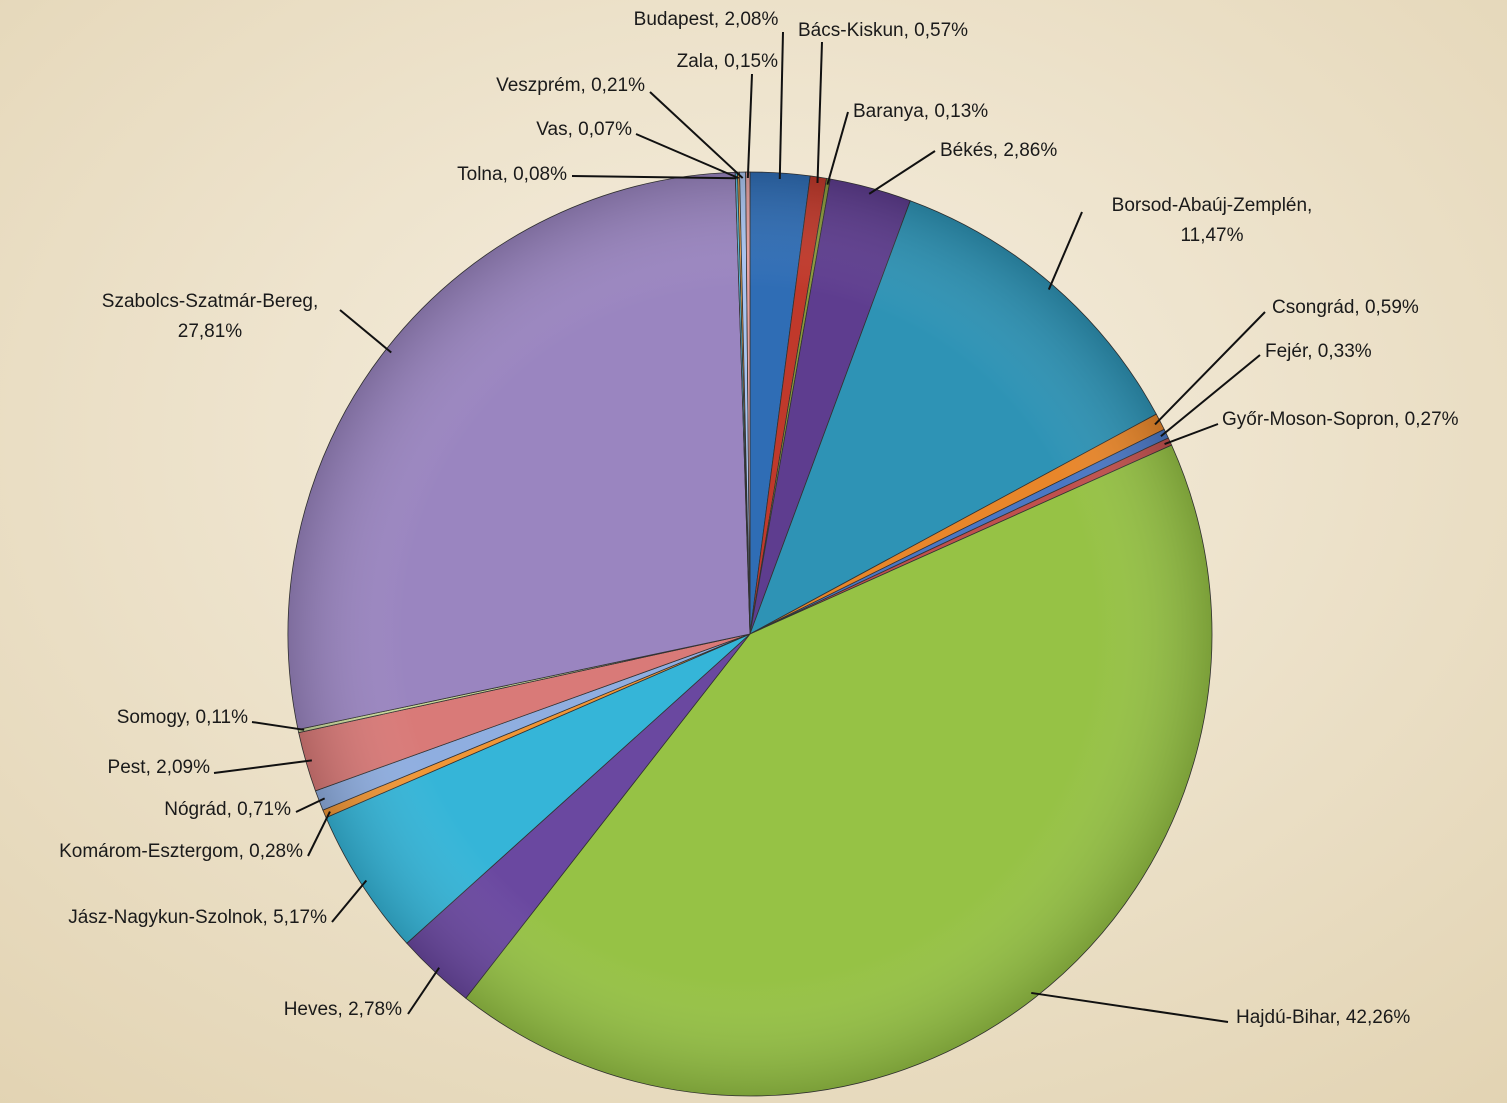  What do you see at coordinates (343, 1009) in the screenshot?
I see `data-label: Heves, 2,78%` at bounding box center [343, 1009].